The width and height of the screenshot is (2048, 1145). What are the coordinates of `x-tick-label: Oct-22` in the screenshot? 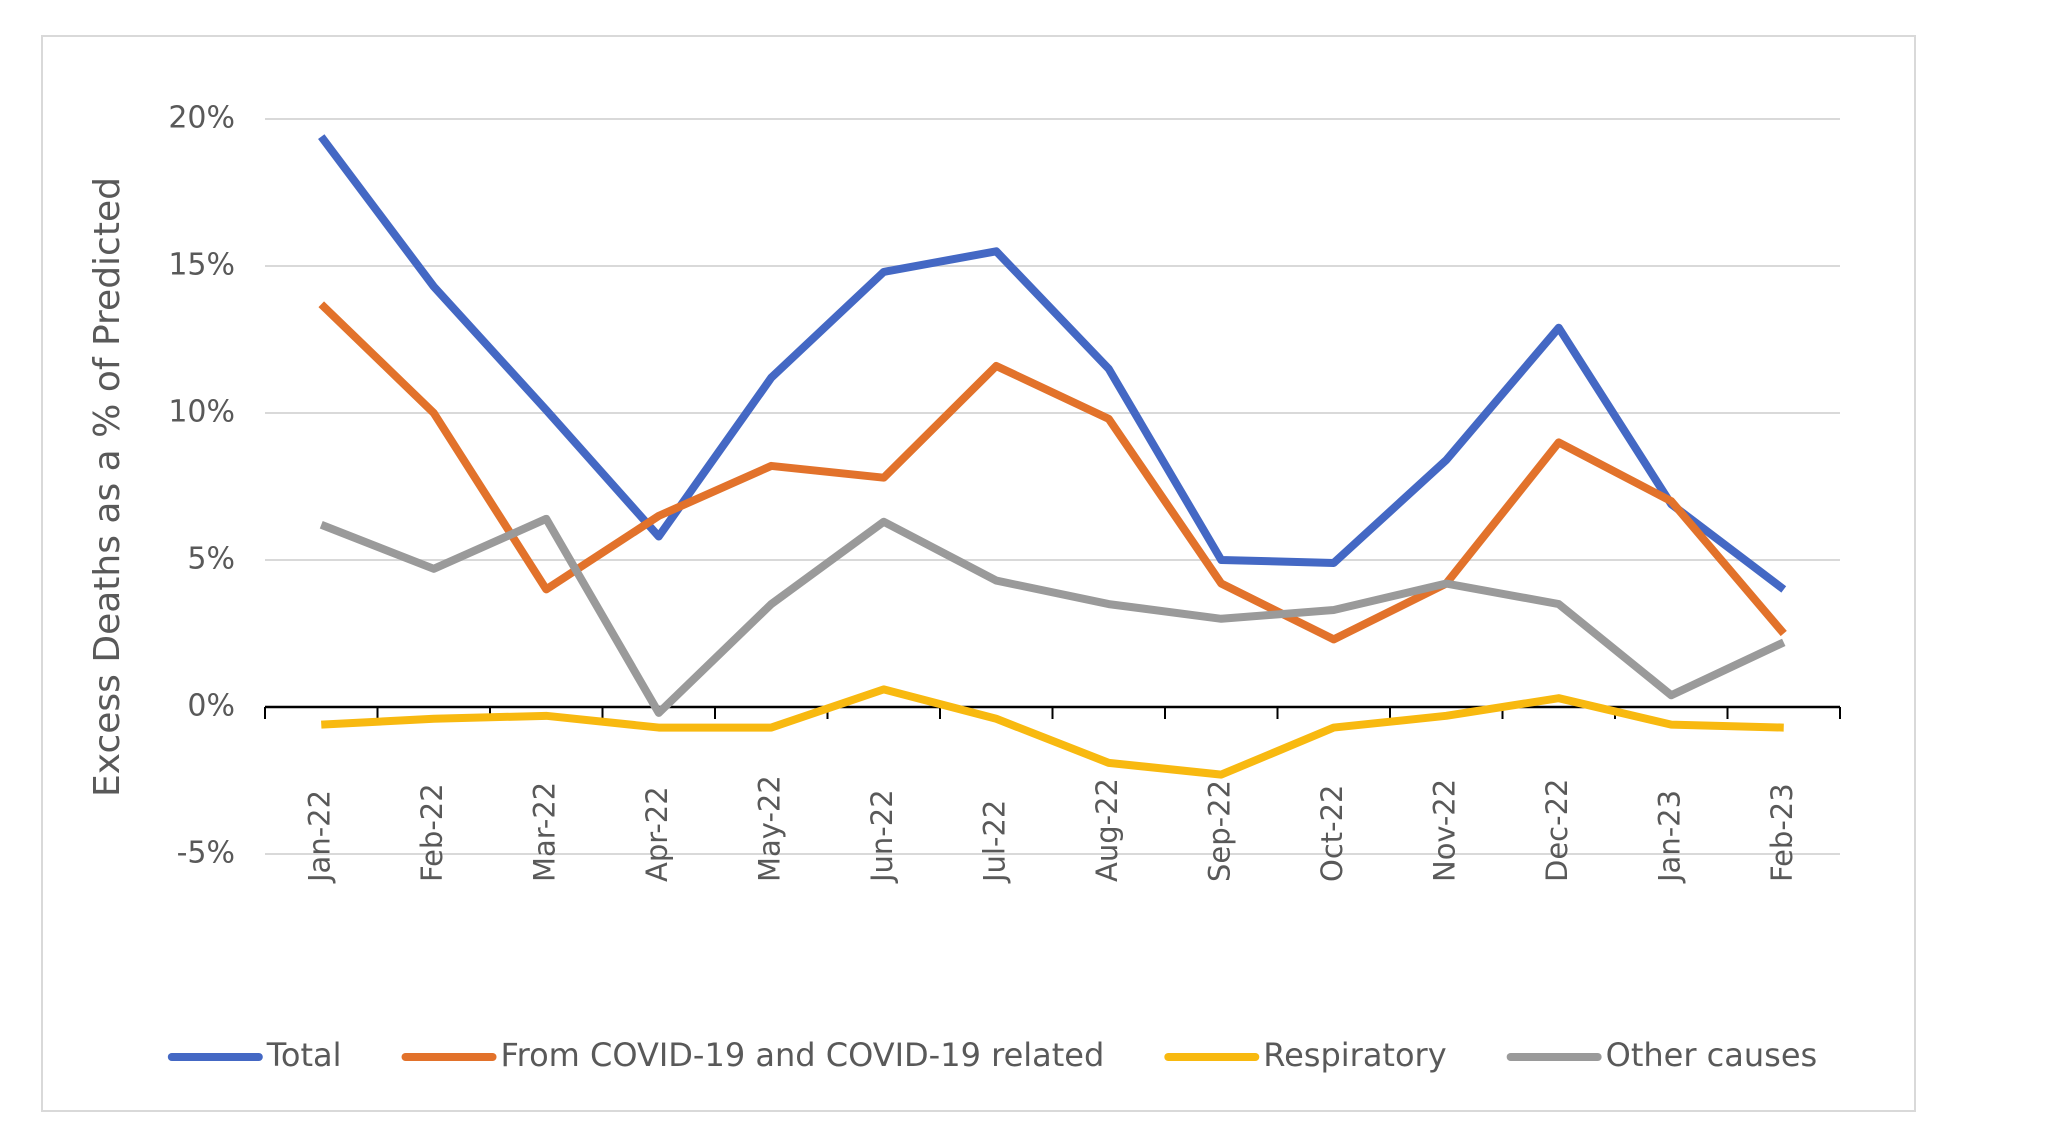 It's located at (1332, 833).